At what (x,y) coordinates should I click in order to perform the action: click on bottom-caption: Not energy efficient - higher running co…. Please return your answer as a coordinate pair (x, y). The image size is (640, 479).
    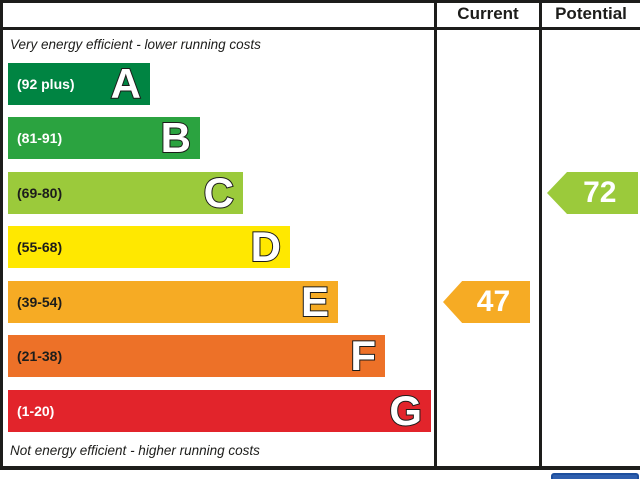
    Looking at the image, I should click on (135, 450).